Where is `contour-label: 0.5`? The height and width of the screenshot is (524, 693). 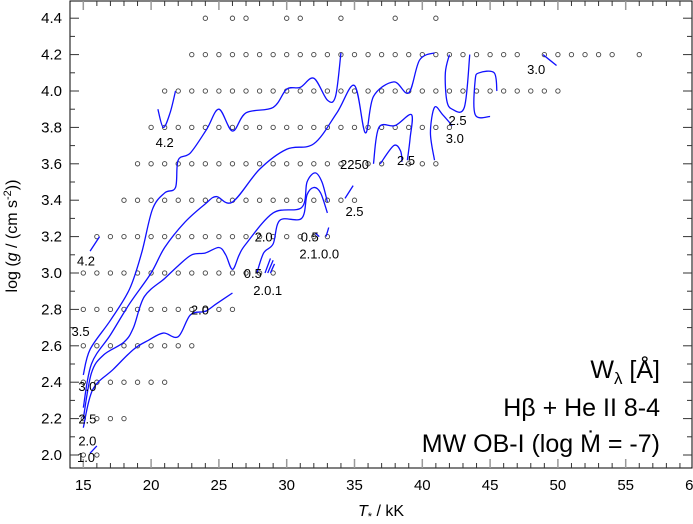
contour-label: 0.5 is located at coordinates (253, 273).